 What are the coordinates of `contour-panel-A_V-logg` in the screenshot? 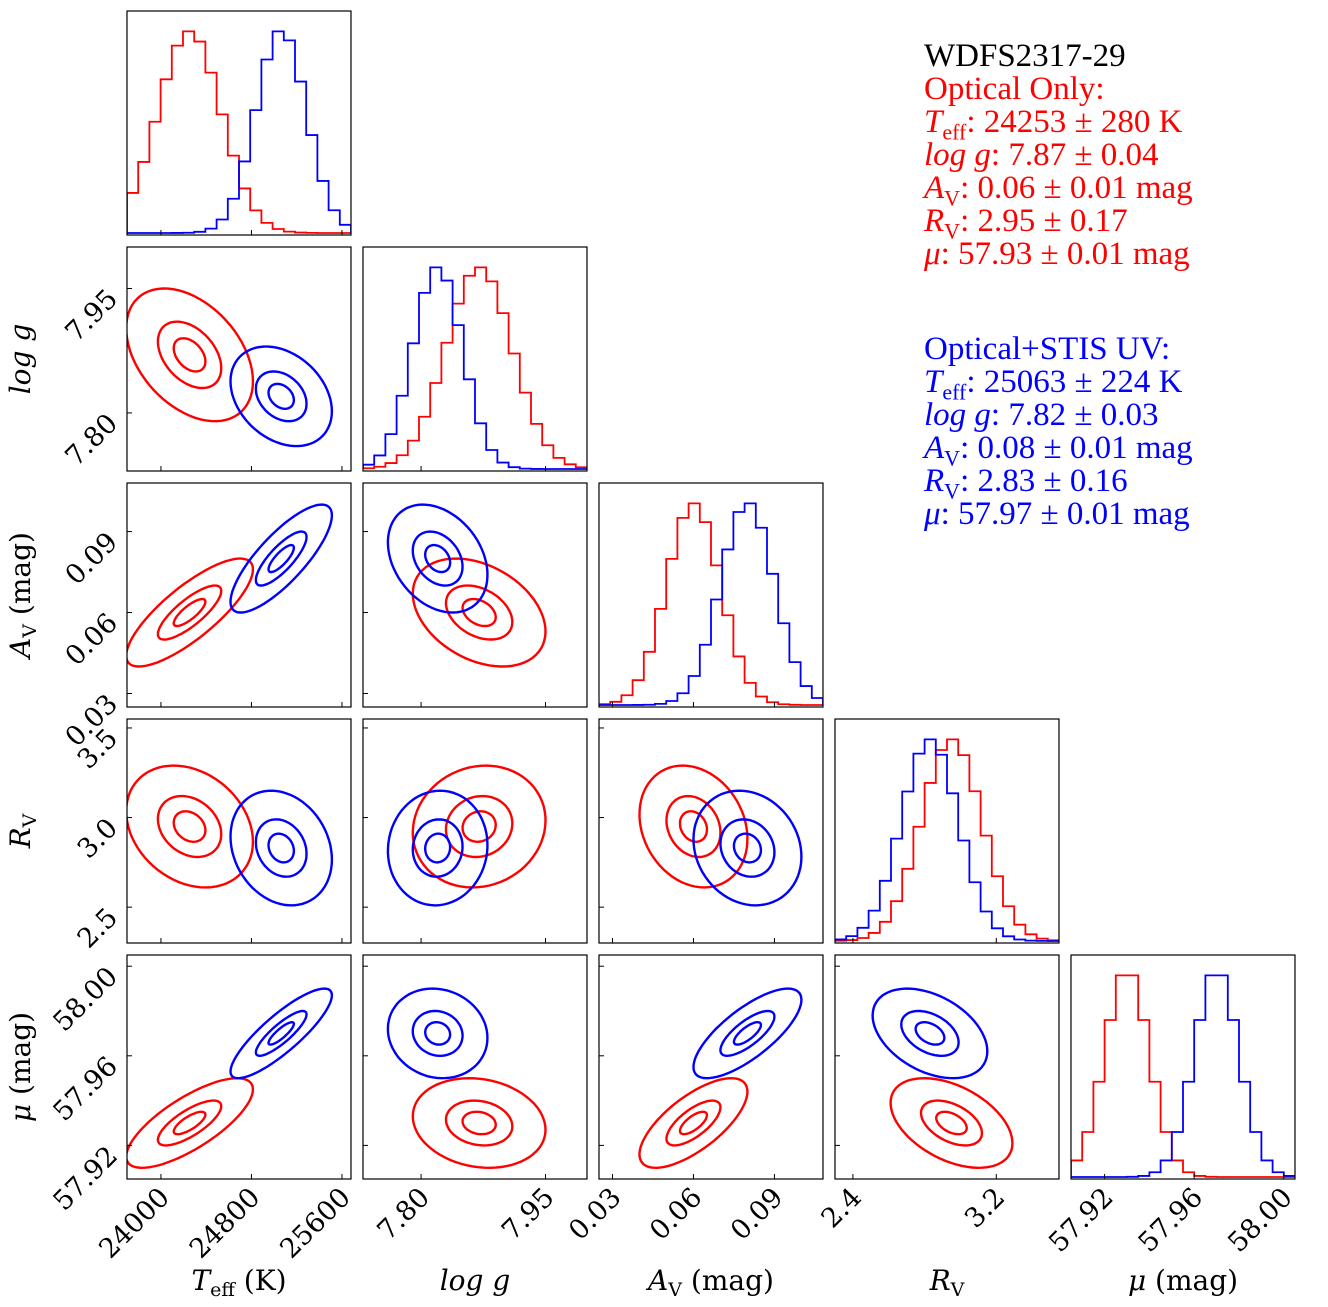 It's located at (466, 585).